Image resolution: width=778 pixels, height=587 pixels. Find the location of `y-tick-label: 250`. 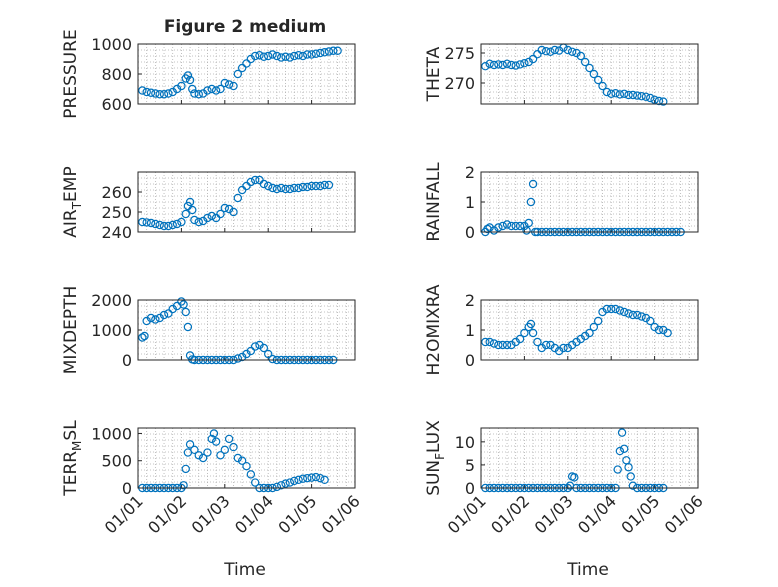

y-tick-label: 250 is located at coordinates (116, 212).